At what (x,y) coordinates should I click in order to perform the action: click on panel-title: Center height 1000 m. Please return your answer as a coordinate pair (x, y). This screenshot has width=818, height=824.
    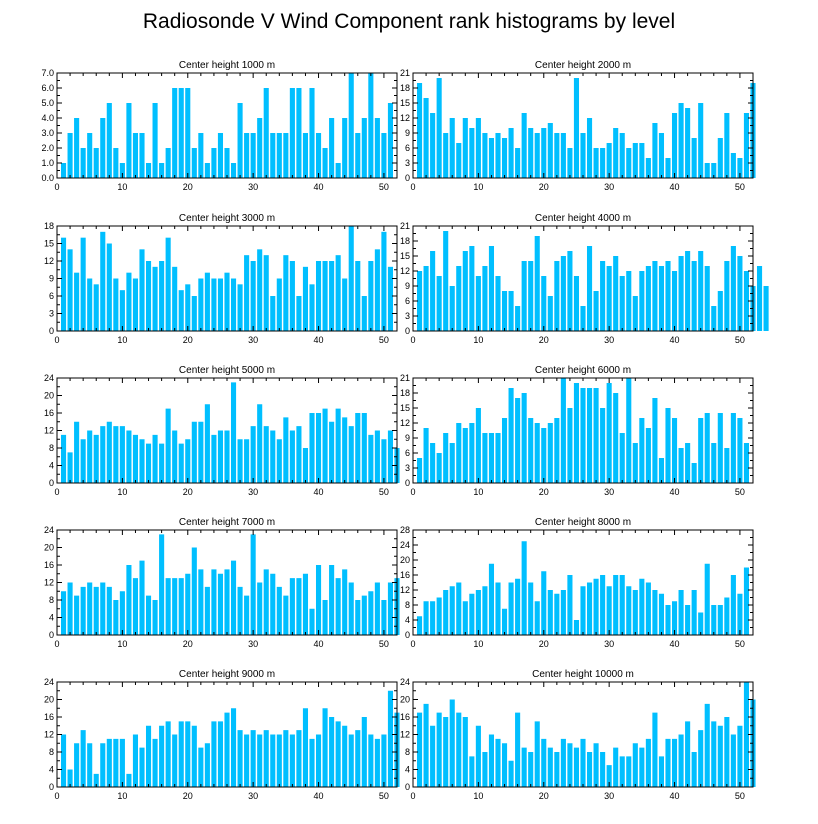
    Looking at the image, I should click on (227, 65).